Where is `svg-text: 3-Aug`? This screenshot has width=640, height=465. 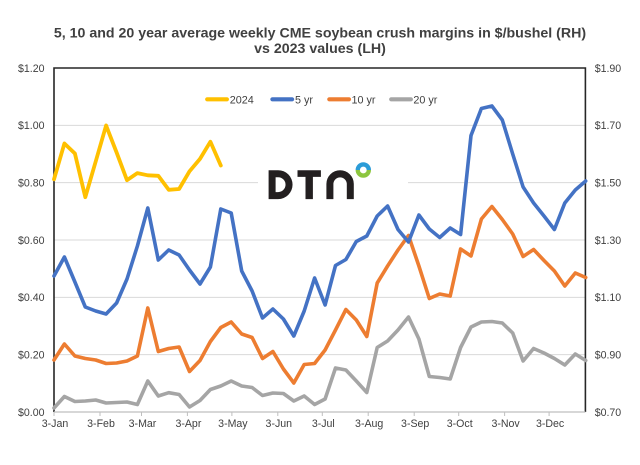
svg-text: 3-Aug is located at coordinates (369, 424).